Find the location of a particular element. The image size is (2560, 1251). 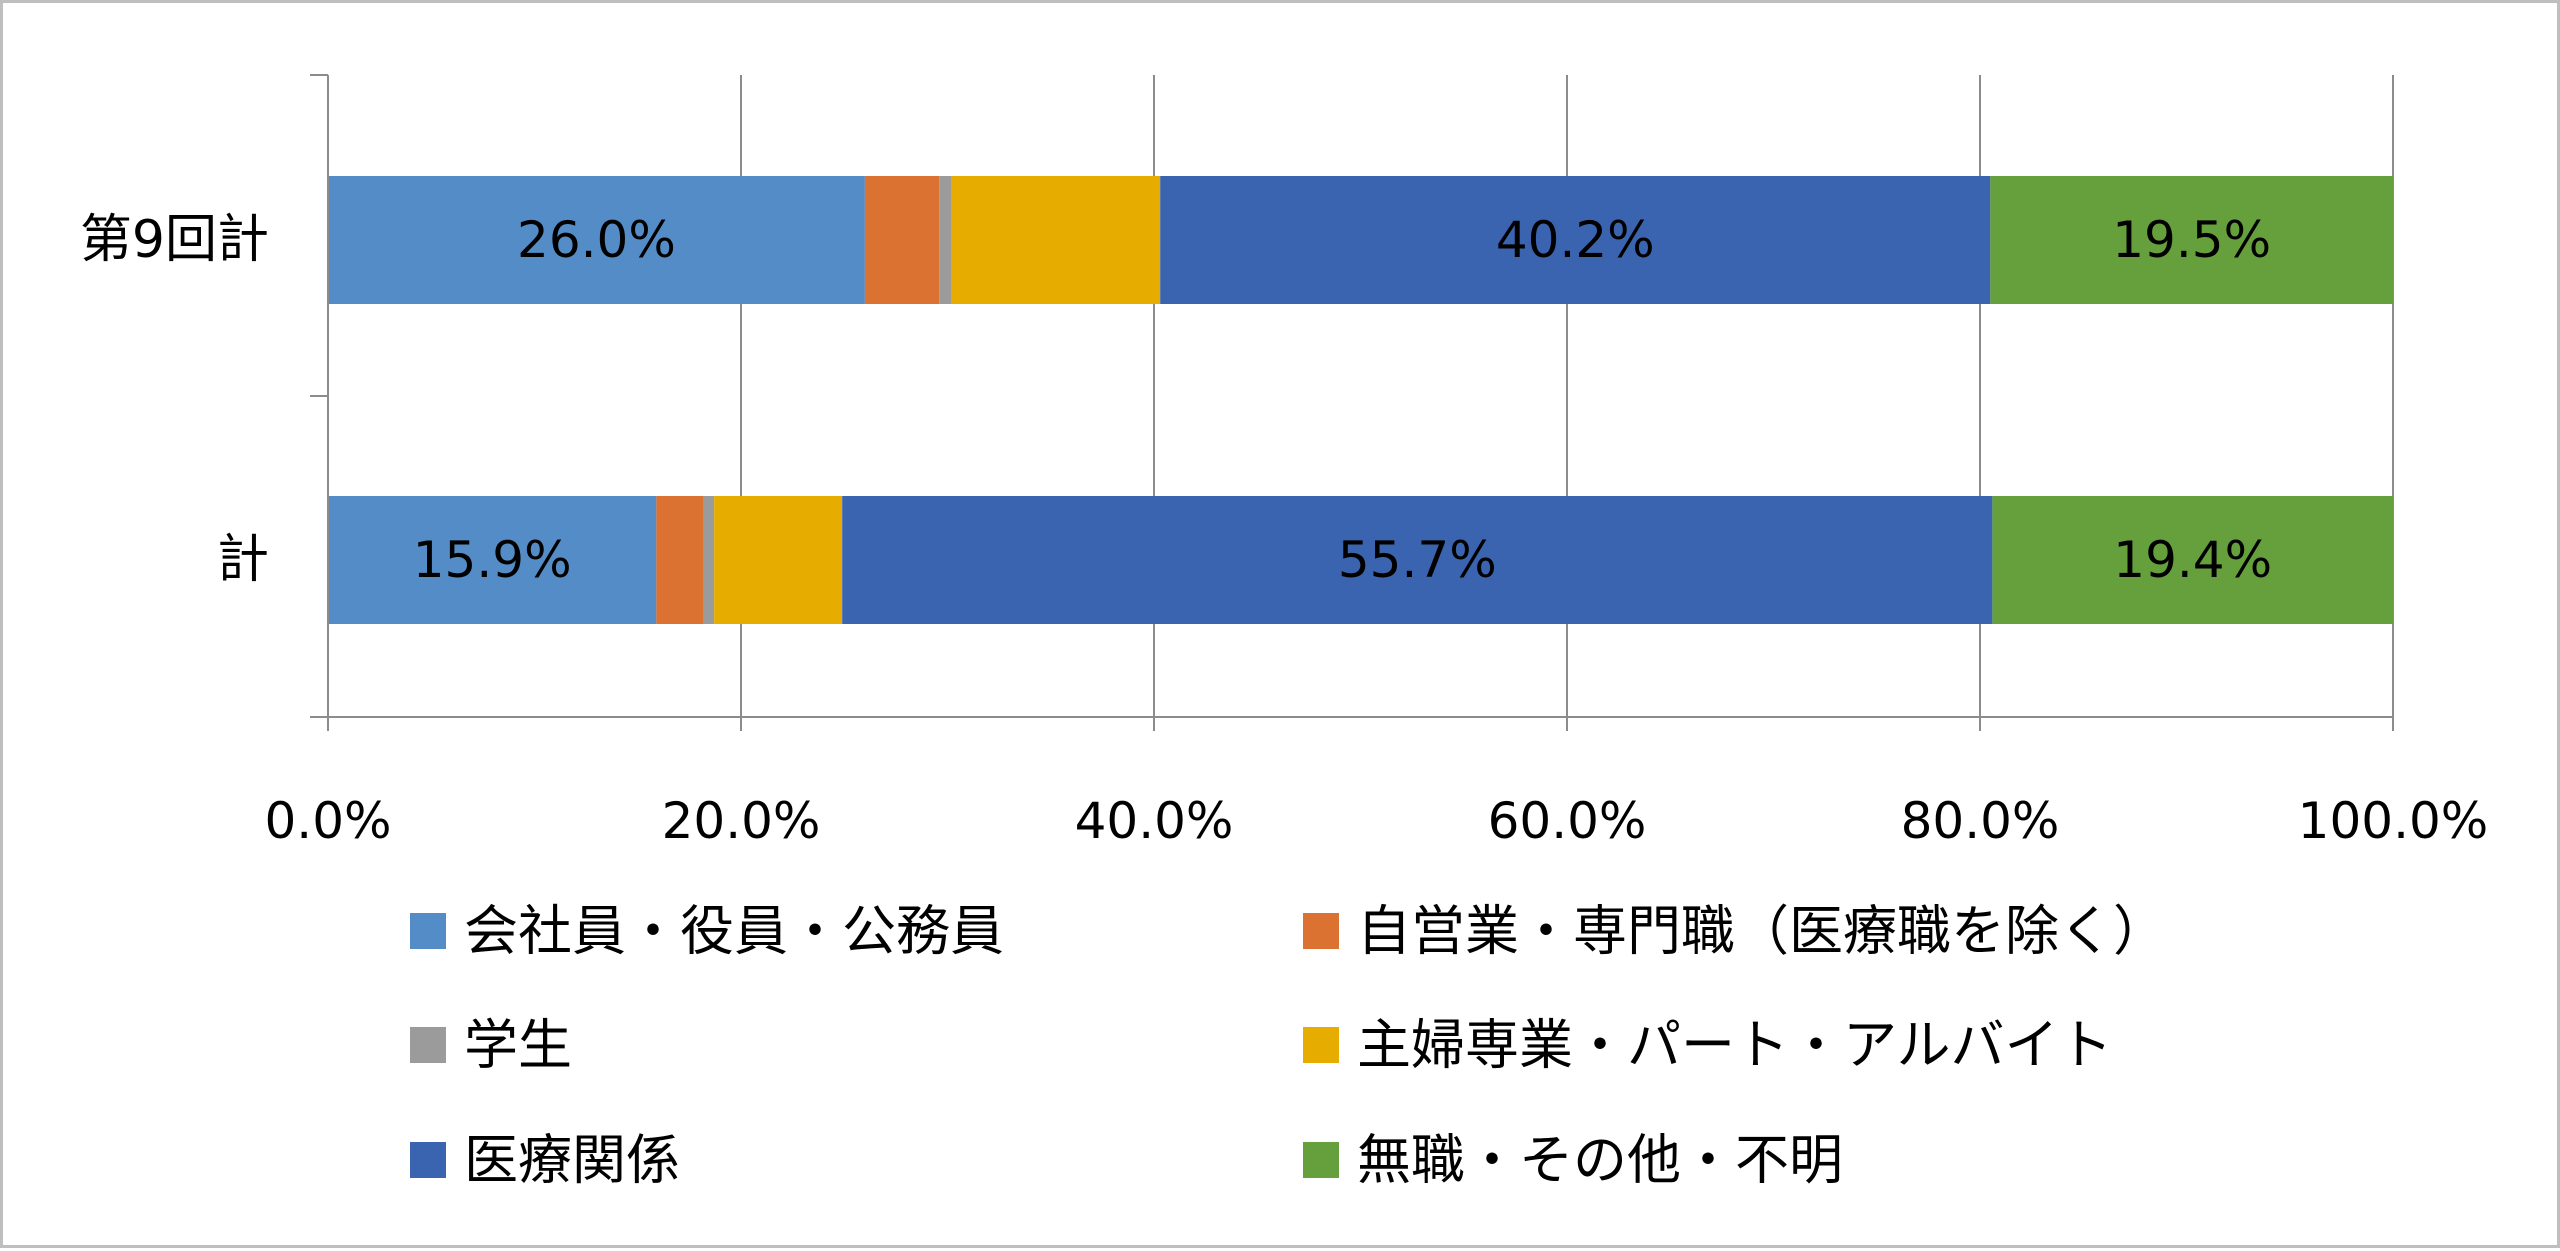

data-label-cat0-series0: 26.0% is located at coordinates (596, 240).